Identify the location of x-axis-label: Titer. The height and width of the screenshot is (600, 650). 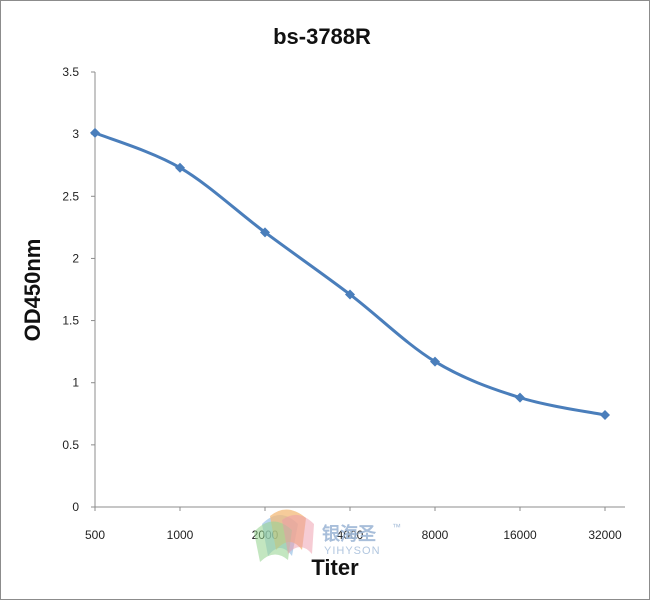
(335, 567).